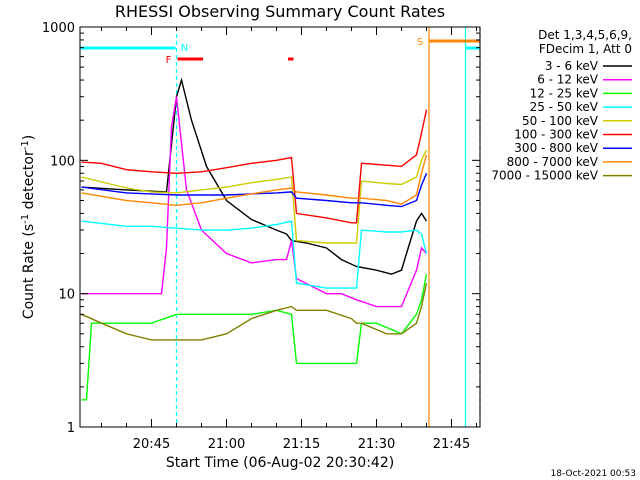 This screenshot has height=480, width=640. Describe the element at coordinates (556, 135) in the screenshot. I see `legend-label-5: 100 - 300 keV` at that location.